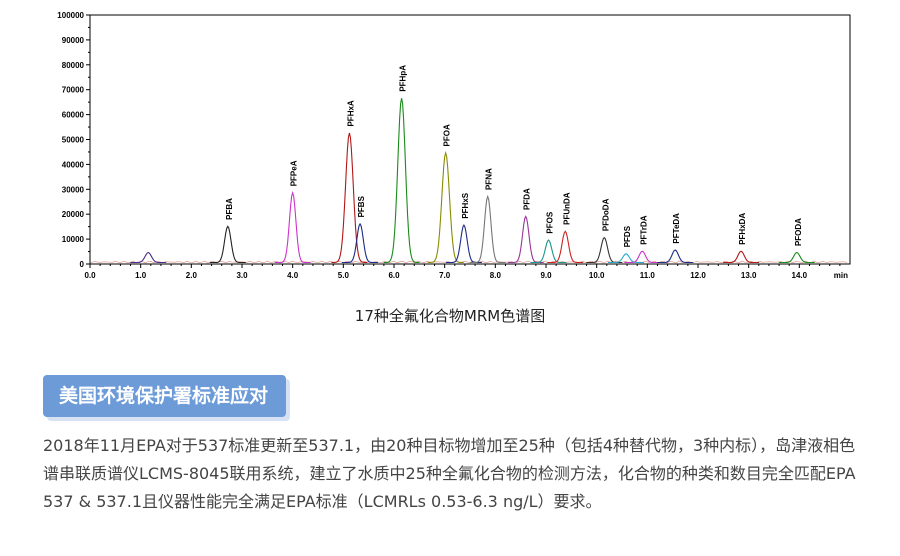 The height and width of the screenshot is (556, 900). Describe the element at coordinates (73, 189) in the screenshot. I see `y-tick-label: 30000` at that location.